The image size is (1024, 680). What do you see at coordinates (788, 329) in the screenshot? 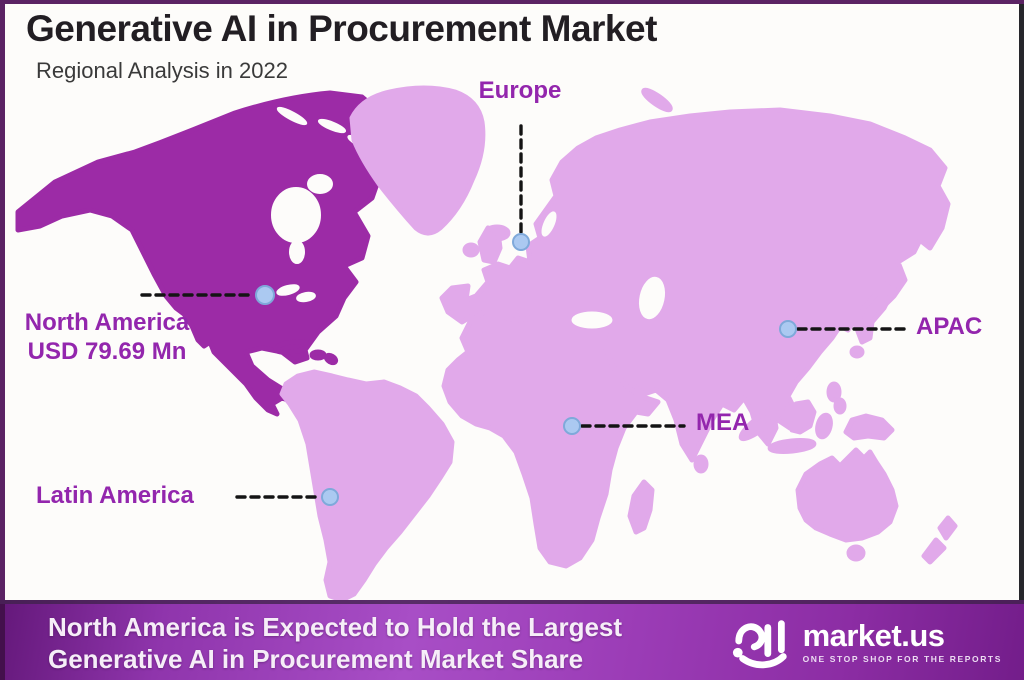
I see `apac-marker` at bounding box center [788, 329].